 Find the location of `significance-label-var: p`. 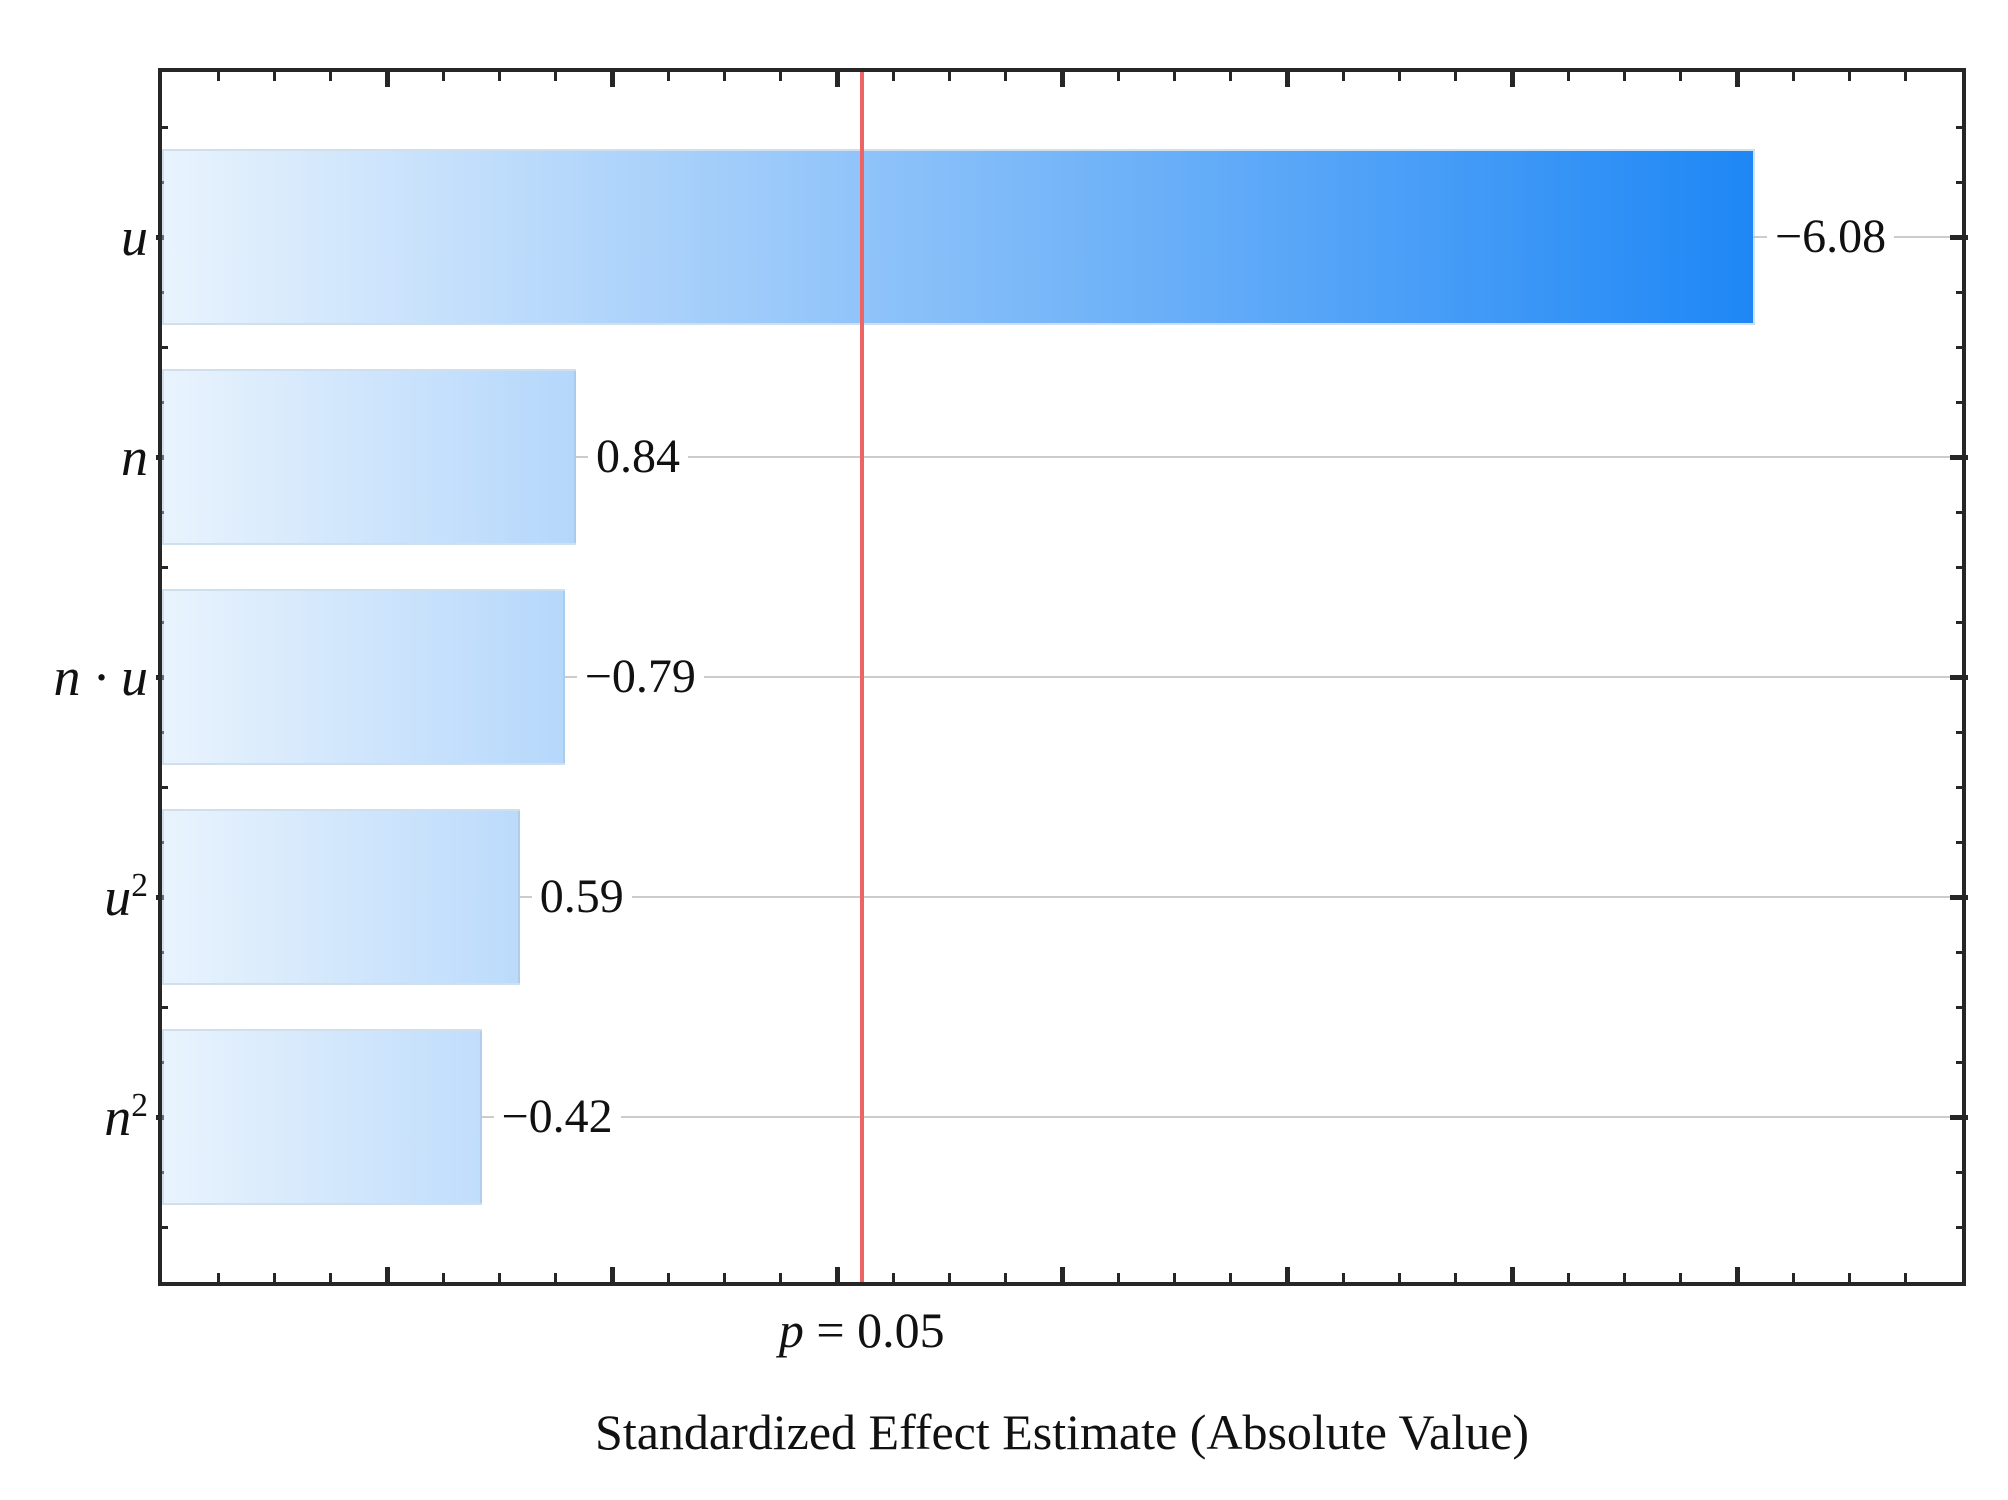

significance-label-var: p is located at coordinates (791, 1330).